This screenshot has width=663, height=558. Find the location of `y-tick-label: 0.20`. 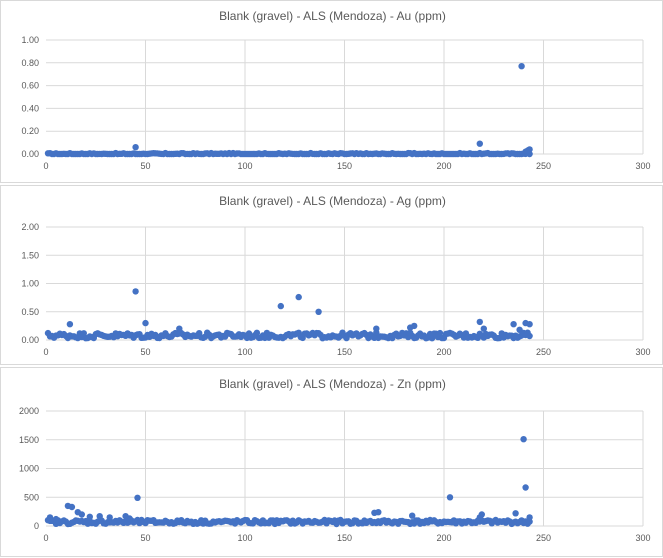

y-tick-label: 0.20 is located at coordinates (30, 131).